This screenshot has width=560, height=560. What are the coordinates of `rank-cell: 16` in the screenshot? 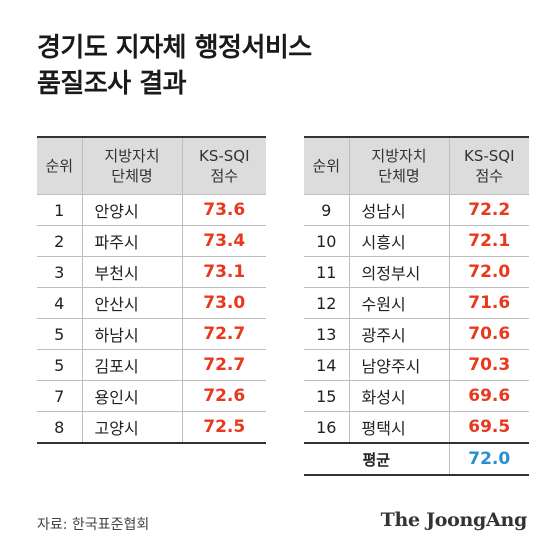 It's located at (327, 427).